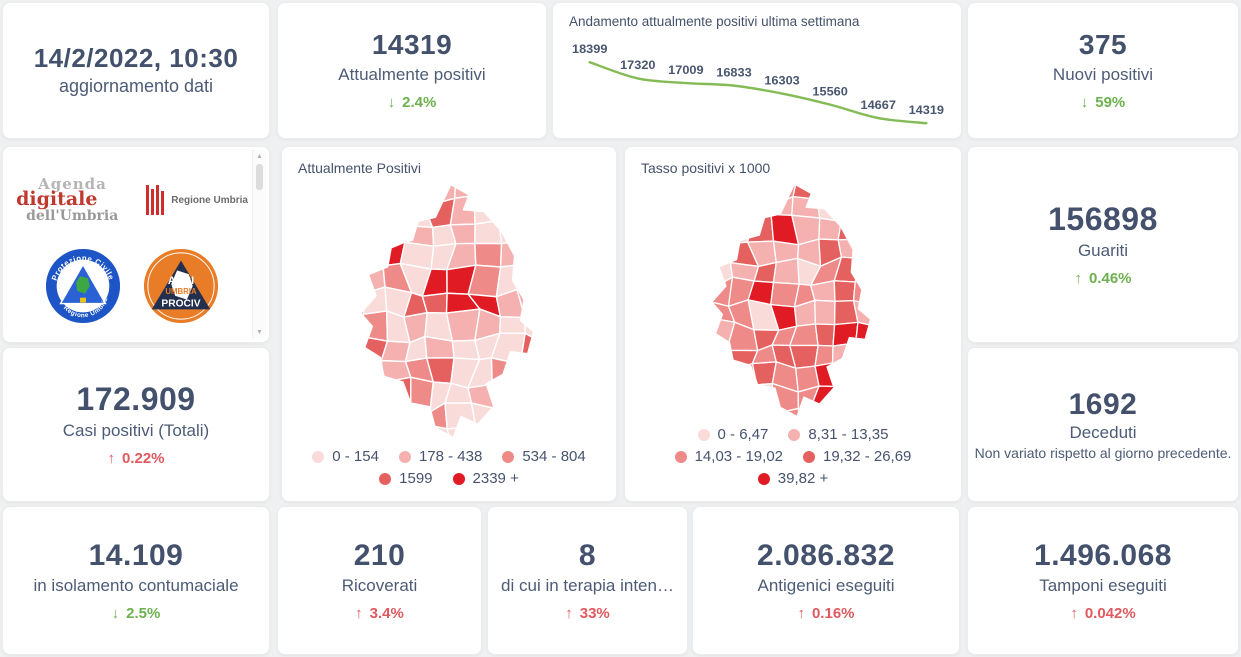 This screenshot has width=1241, height=657. What do you see at coordinates (732, 434) in the screenshot?
I see `legend-item: 0 - 6,47` at bounding box center [732, 434].